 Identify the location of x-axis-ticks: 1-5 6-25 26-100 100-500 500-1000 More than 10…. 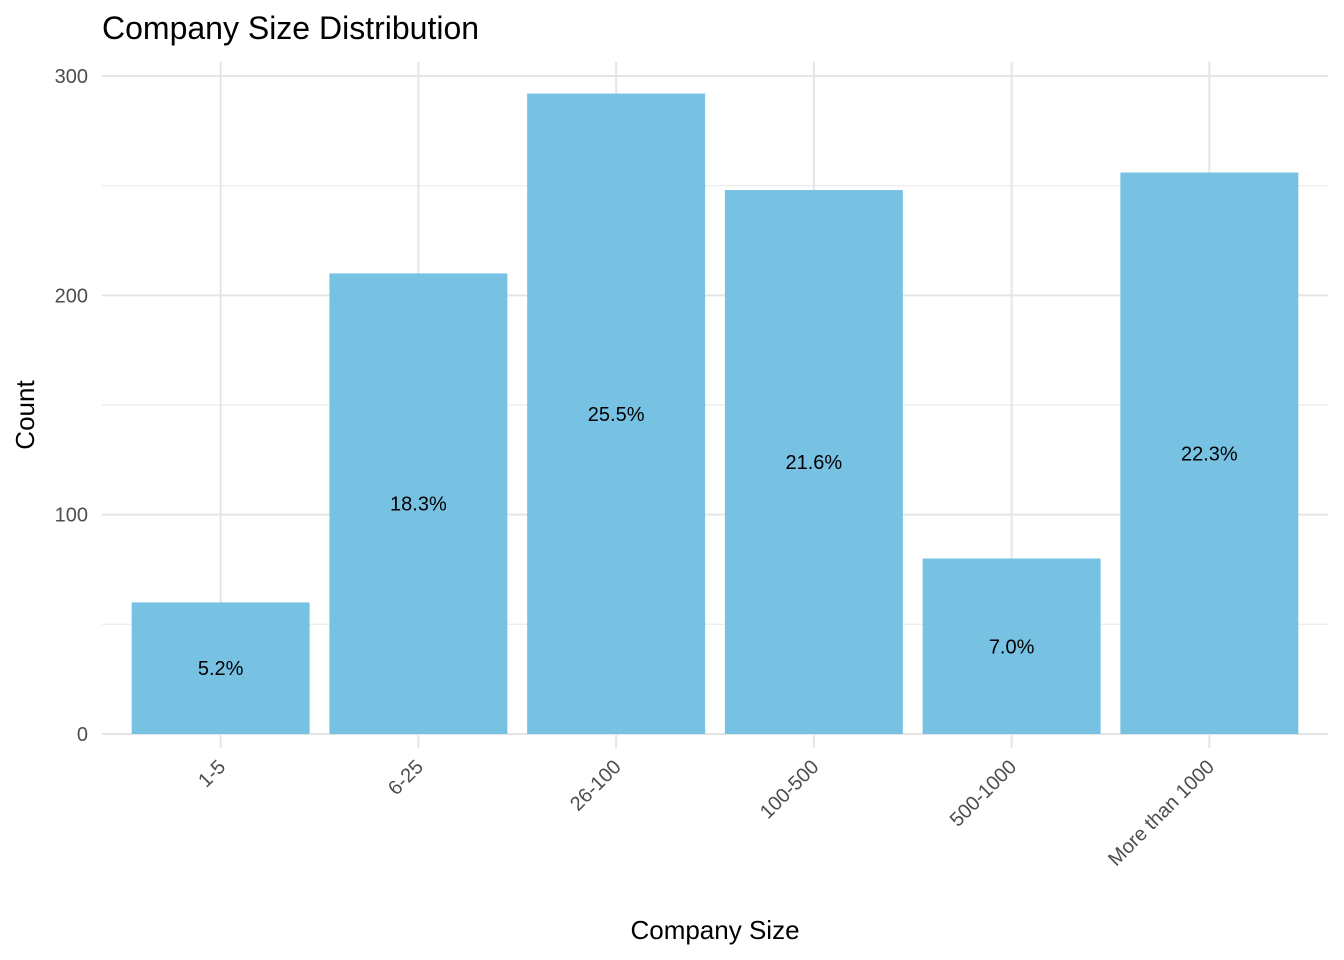
(706, 813).